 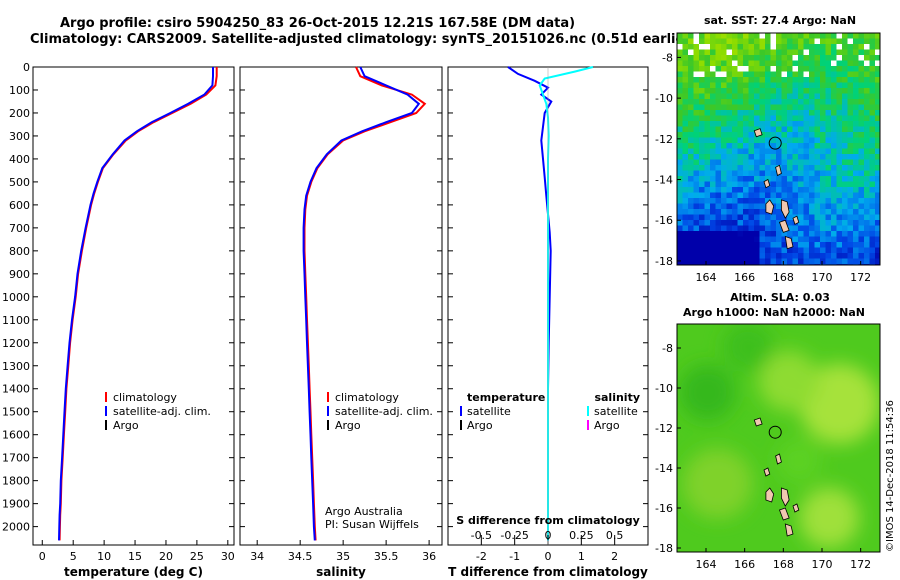 What do you see at coordinates (489, 411) in the screenshot?
I see `legend-label: satellite` at bounding box center [489, 411].